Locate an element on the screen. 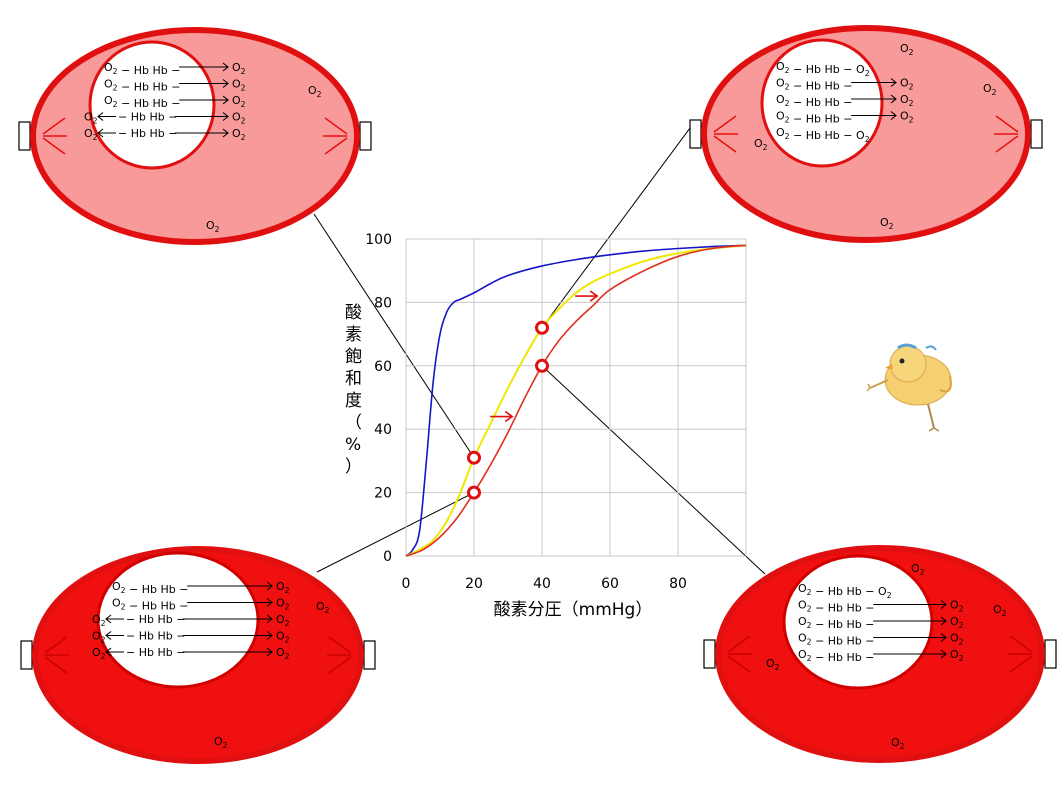 This screenshot has height=793, width=1064. y-tick-label: 100 is located at coordinates (378, 240).